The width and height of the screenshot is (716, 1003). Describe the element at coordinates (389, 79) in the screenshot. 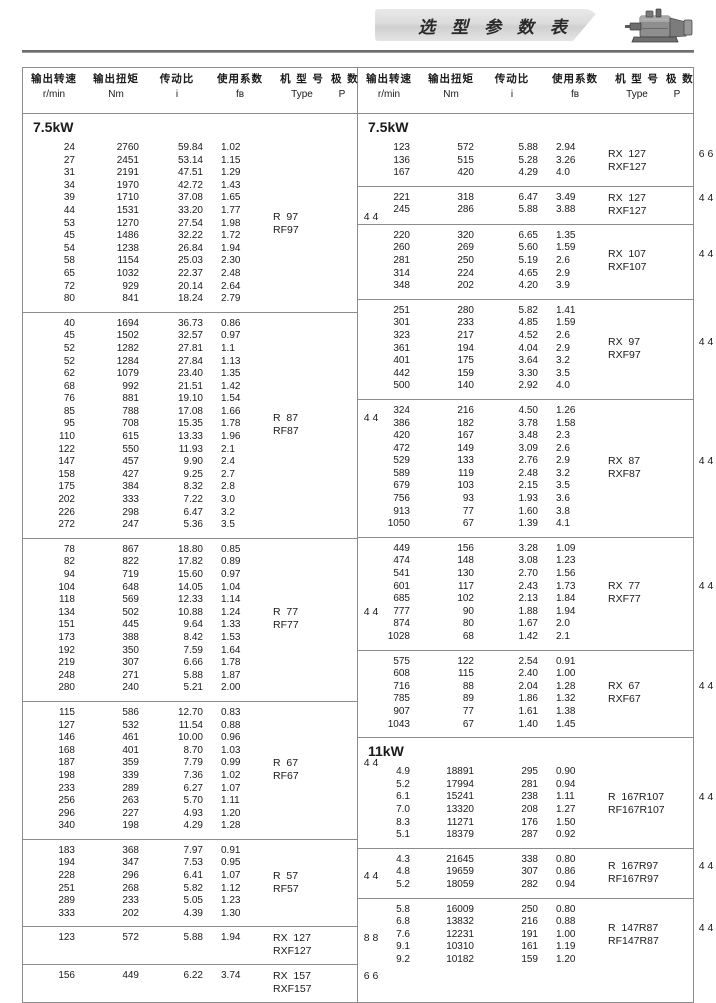

I see `header-cn-speed-r: 输出转速` at that location.